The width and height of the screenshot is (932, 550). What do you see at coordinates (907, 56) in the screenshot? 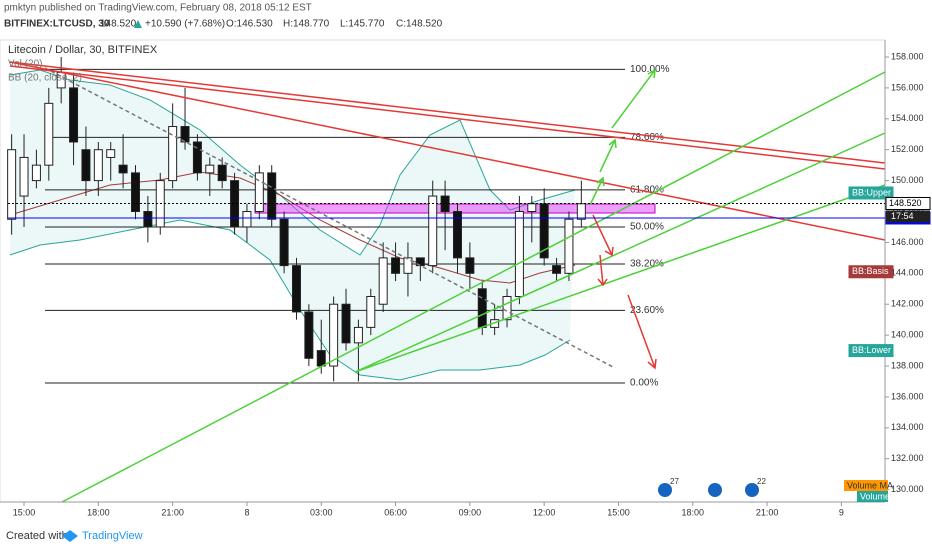
I see `y-tick-label: 158.000` at bounding box center [907, 56].